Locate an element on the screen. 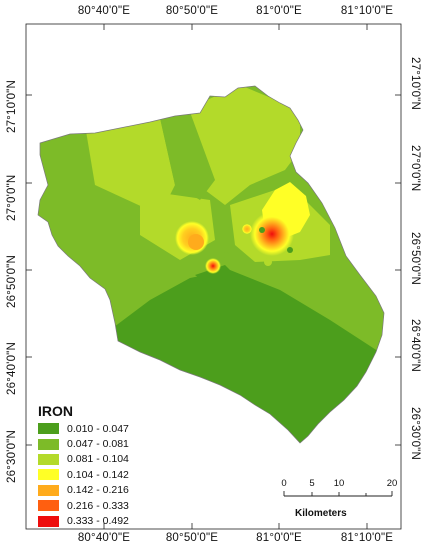  legend-item: 0.104 - 0.142 is located at coordinates (83, 474).